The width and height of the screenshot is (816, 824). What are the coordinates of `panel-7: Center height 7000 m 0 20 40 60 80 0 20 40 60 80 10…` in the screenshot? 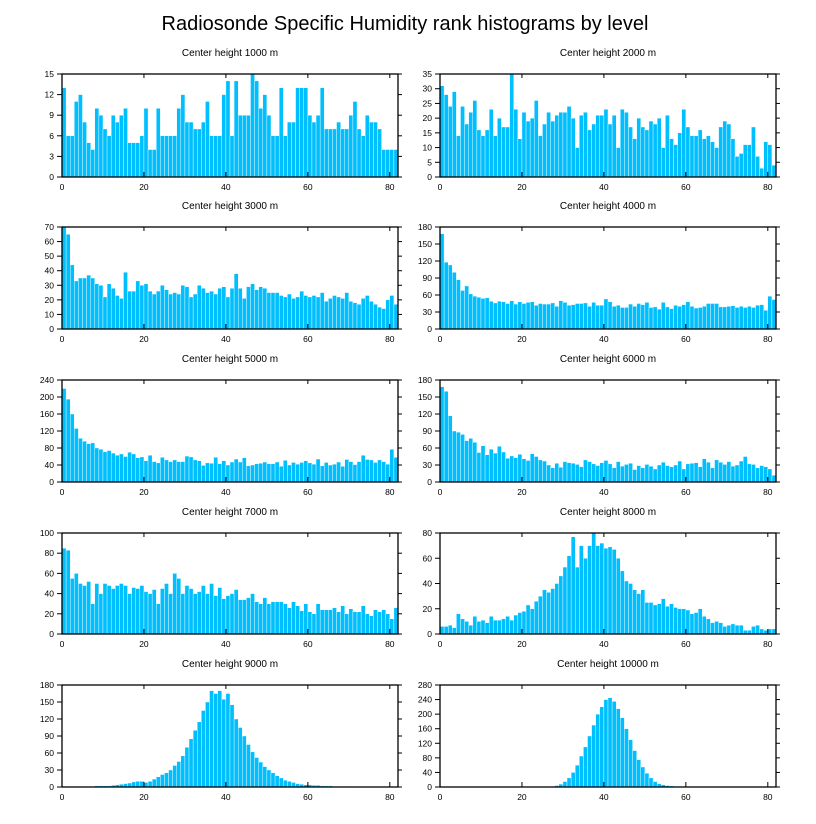 It's located at (221, 578).